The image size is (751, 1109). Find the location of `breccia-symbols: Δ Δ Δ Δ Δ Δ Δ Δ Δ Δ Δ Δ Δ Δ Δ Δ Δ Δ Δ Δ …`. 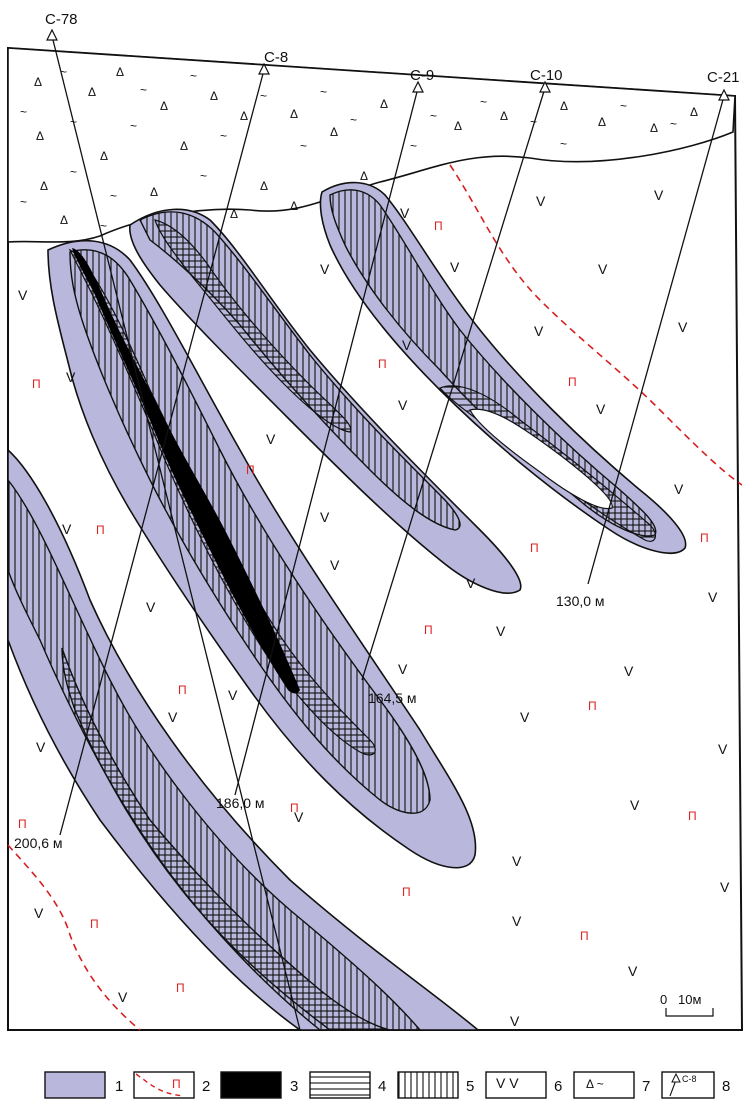

breccia-symbols: Δ Δ Δ Δ Δ Δ Δ Δ Δ Δ Δ Δ Δ Δ Δ Δ Δ Δ Δ Δ … is located at coordinates (359, 149).